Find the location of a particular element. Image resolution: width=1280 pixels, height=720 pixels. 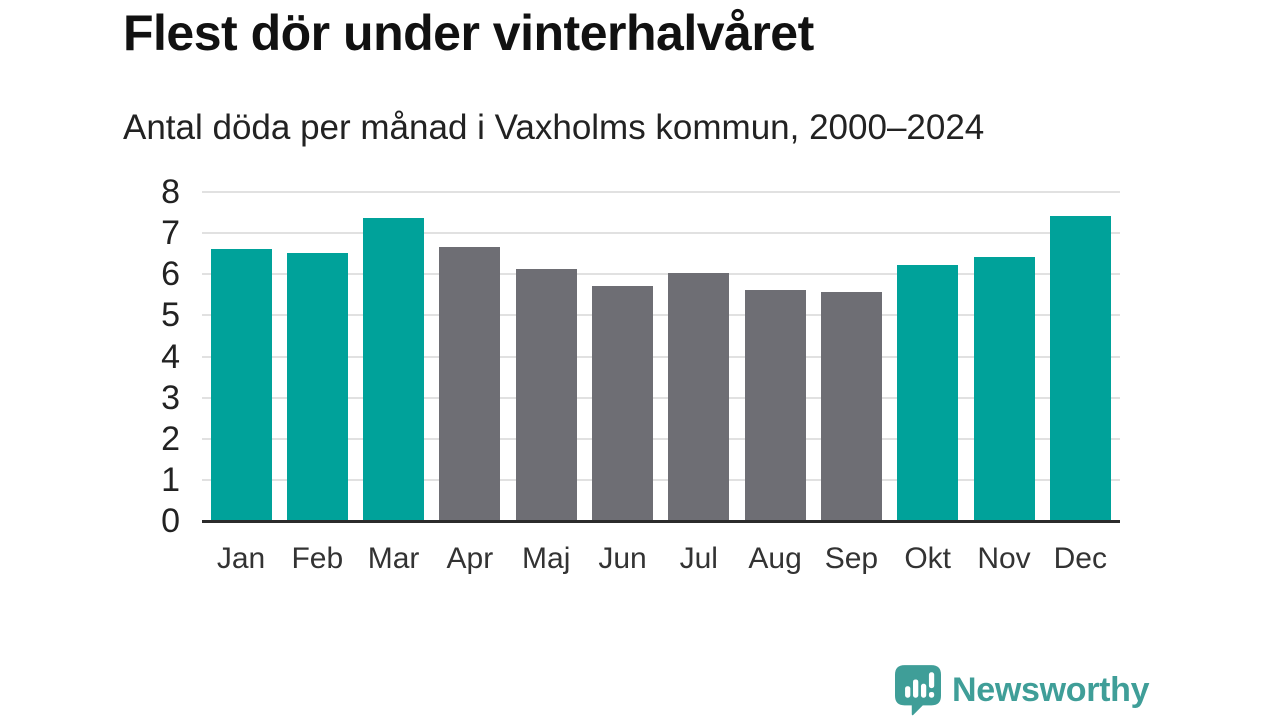

bar-chart-speech-bubble-icon is located at coordinates (918, 689).